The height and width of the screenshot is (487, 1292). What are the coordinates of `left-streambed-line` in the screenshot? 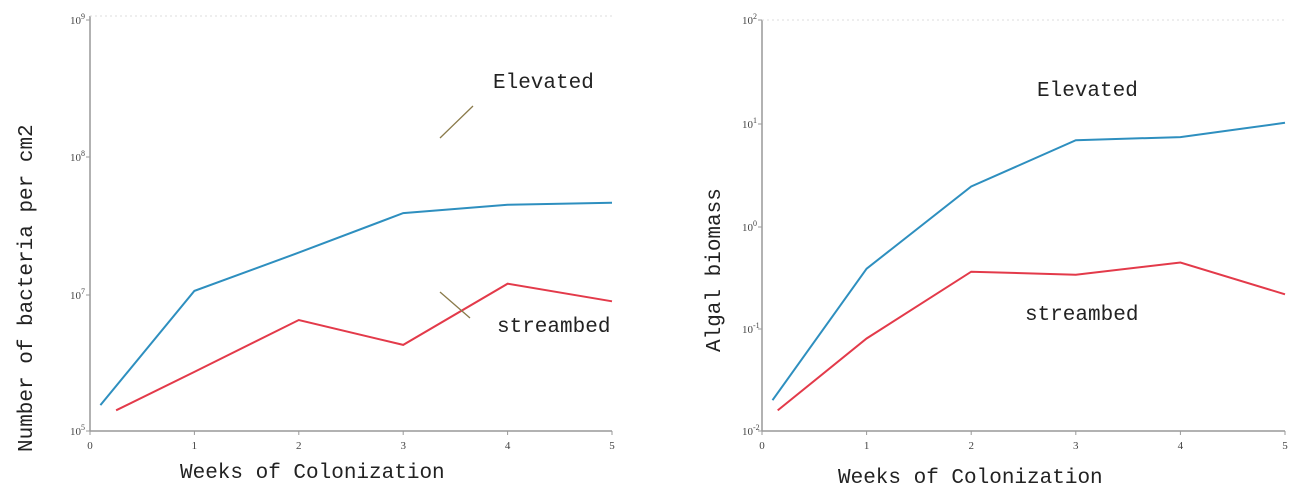 It's located at (364, 347).